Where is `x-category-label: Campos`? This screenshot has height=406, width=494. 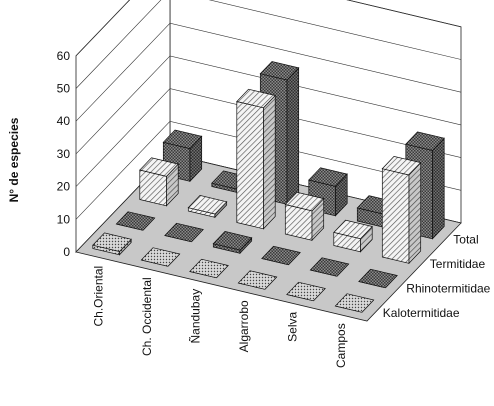
x-category-label: Campos is located at coordinates (341, 345).